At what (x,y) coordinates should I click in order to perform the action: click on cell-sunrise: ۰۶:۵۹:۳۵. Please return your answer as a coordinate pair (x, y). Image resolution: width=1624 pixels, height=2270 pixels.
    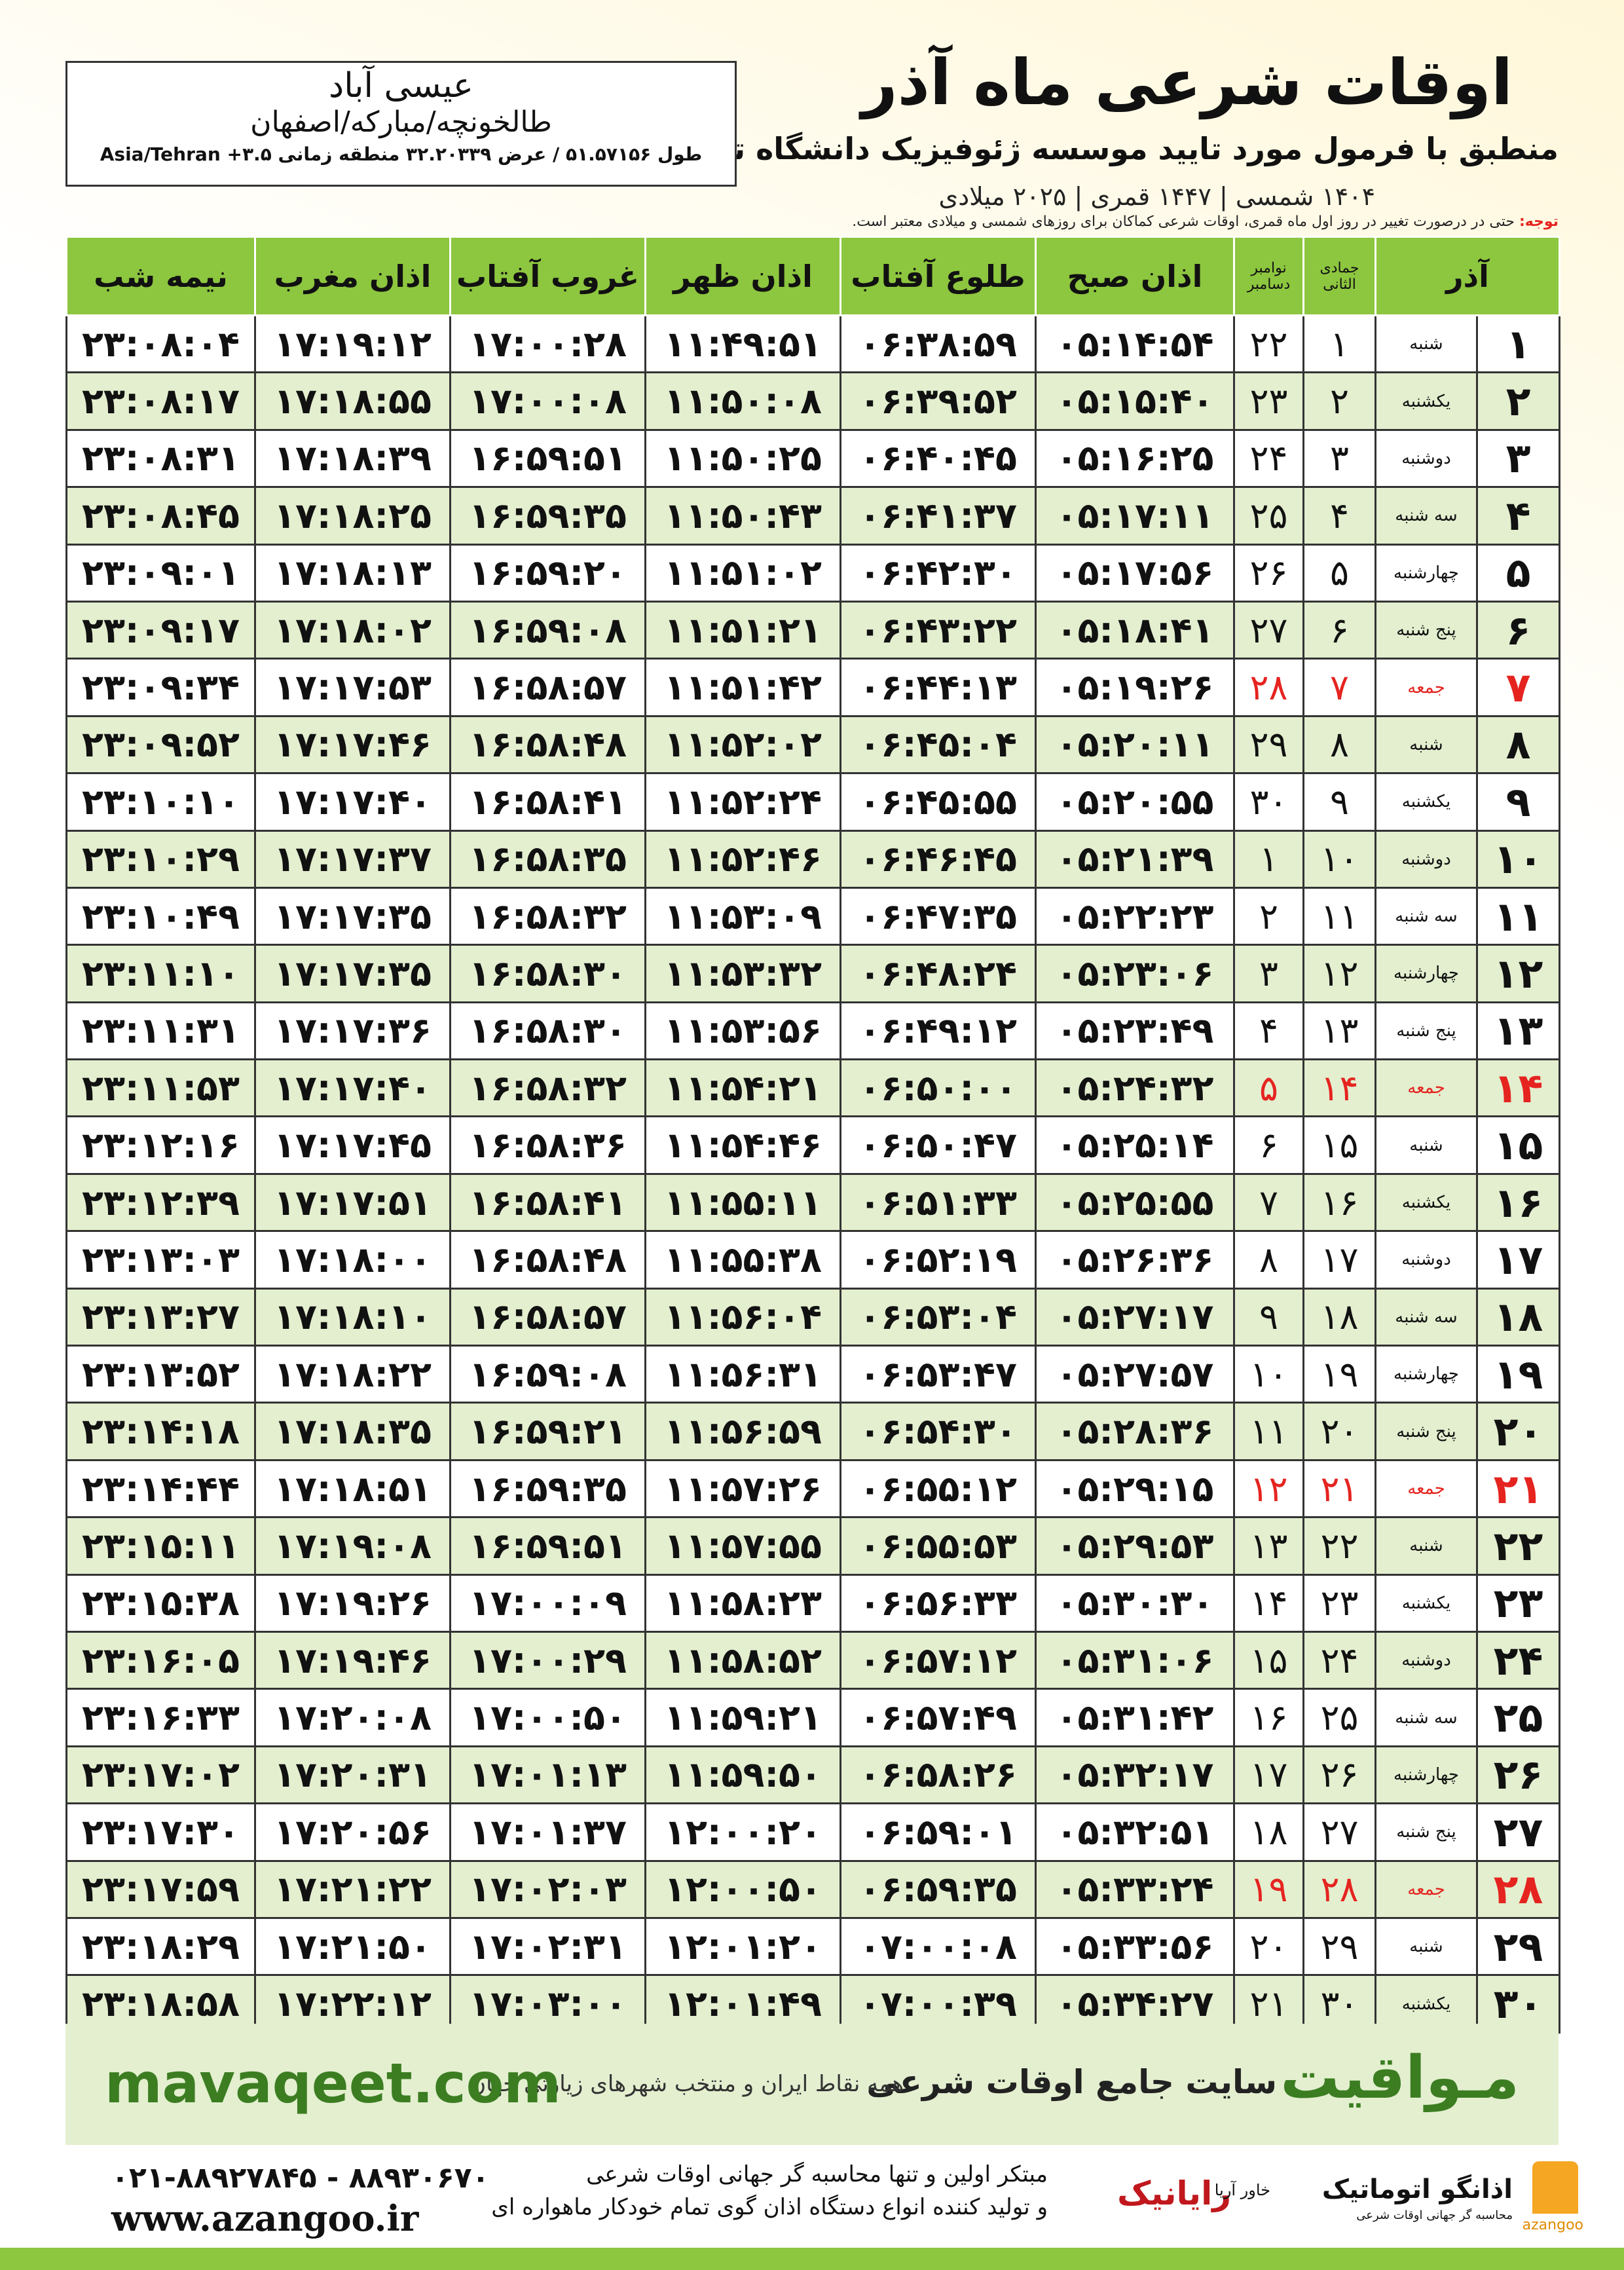
    Looking at the image, I should click on (938, 1889).